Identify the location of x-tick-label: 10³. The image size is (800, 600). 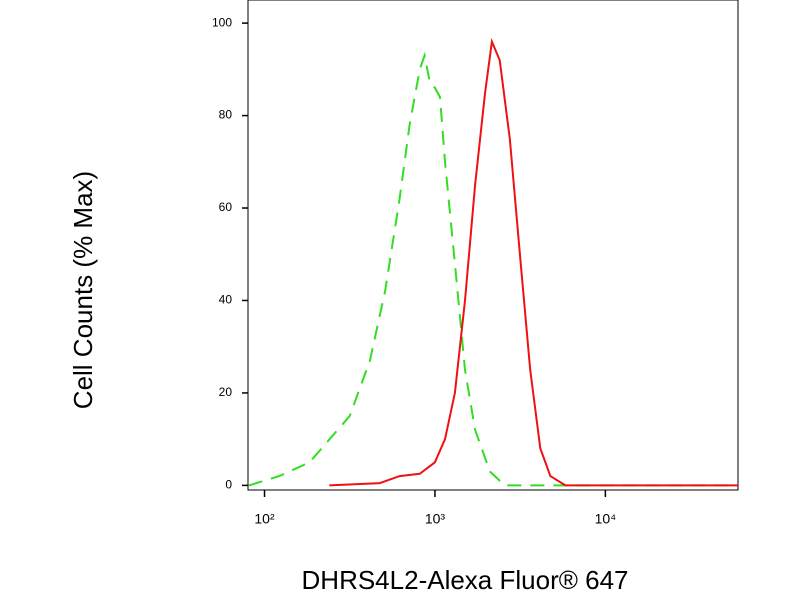
(435, 519).